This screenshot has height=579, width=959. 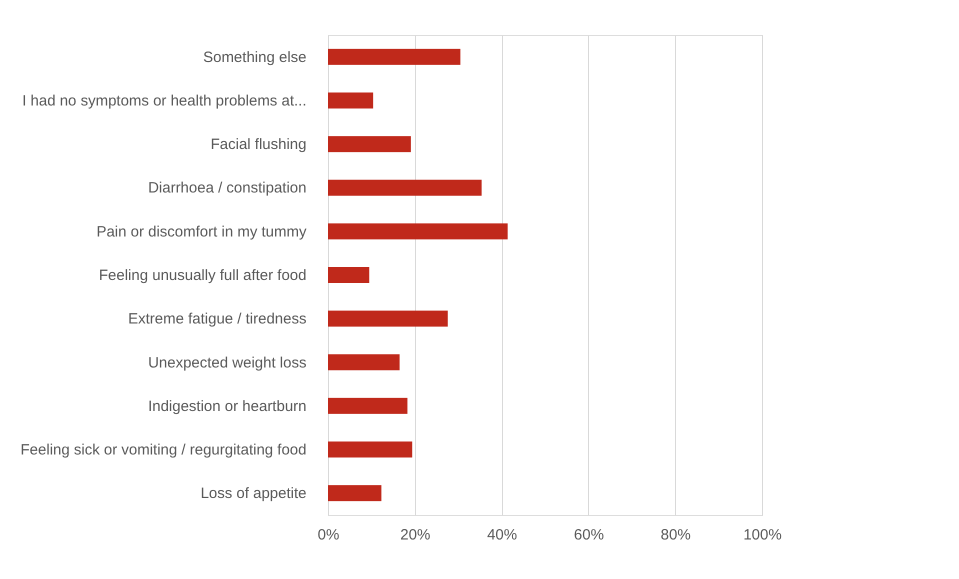 What do you see at coordinates (227, 363) in the screenshot?
I see `y-tick-label: Unexpected weight loss` at bounding box center [227, 363].